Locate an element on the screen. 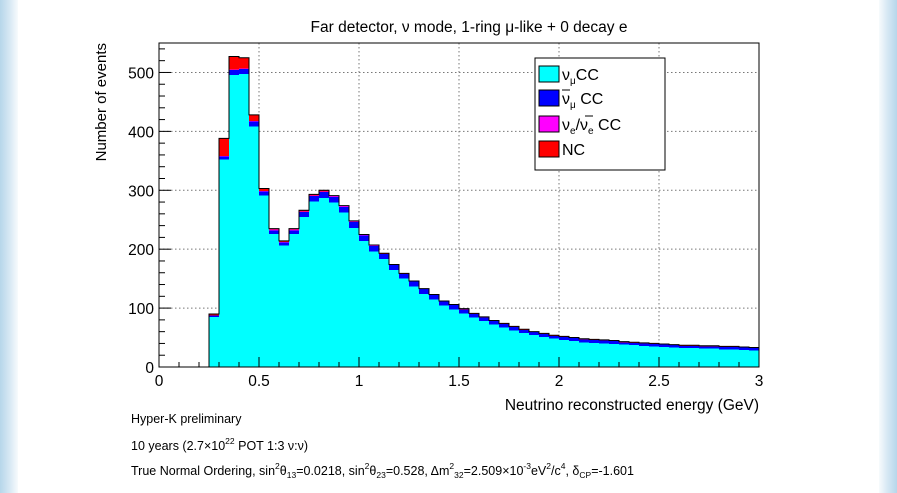 The image size is (897, 493). y-axis-label: Number of events is located at coordinates (101, 102).